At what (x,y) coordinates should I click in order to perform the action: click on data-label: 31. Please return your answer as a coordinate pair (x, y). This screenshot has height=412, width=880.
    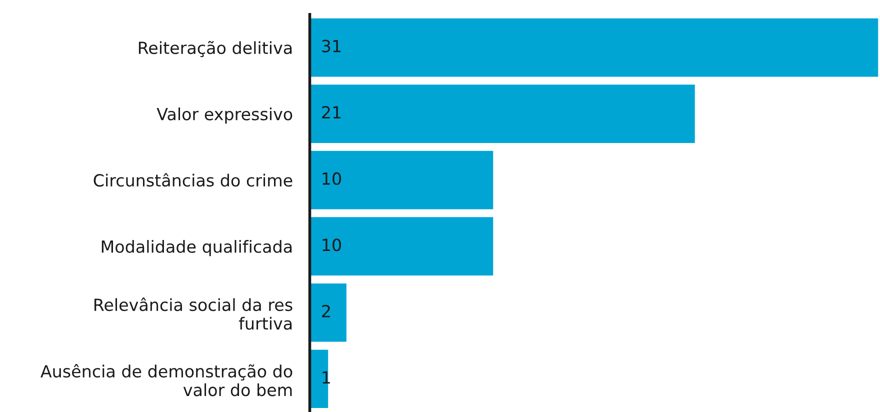
    Looking at the image, I should click on (331, 46).